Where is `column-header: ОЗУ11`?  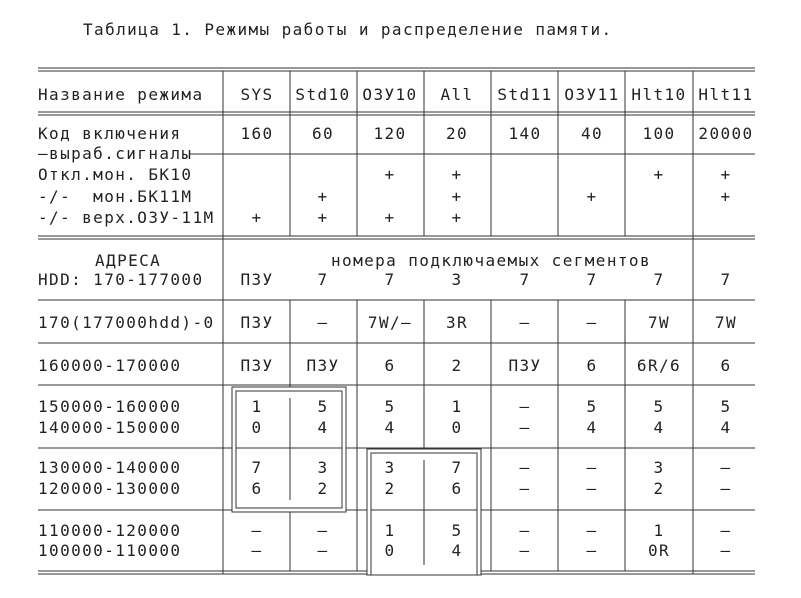 column-header: ОЗУ11 is located at coordinates (592, 94).